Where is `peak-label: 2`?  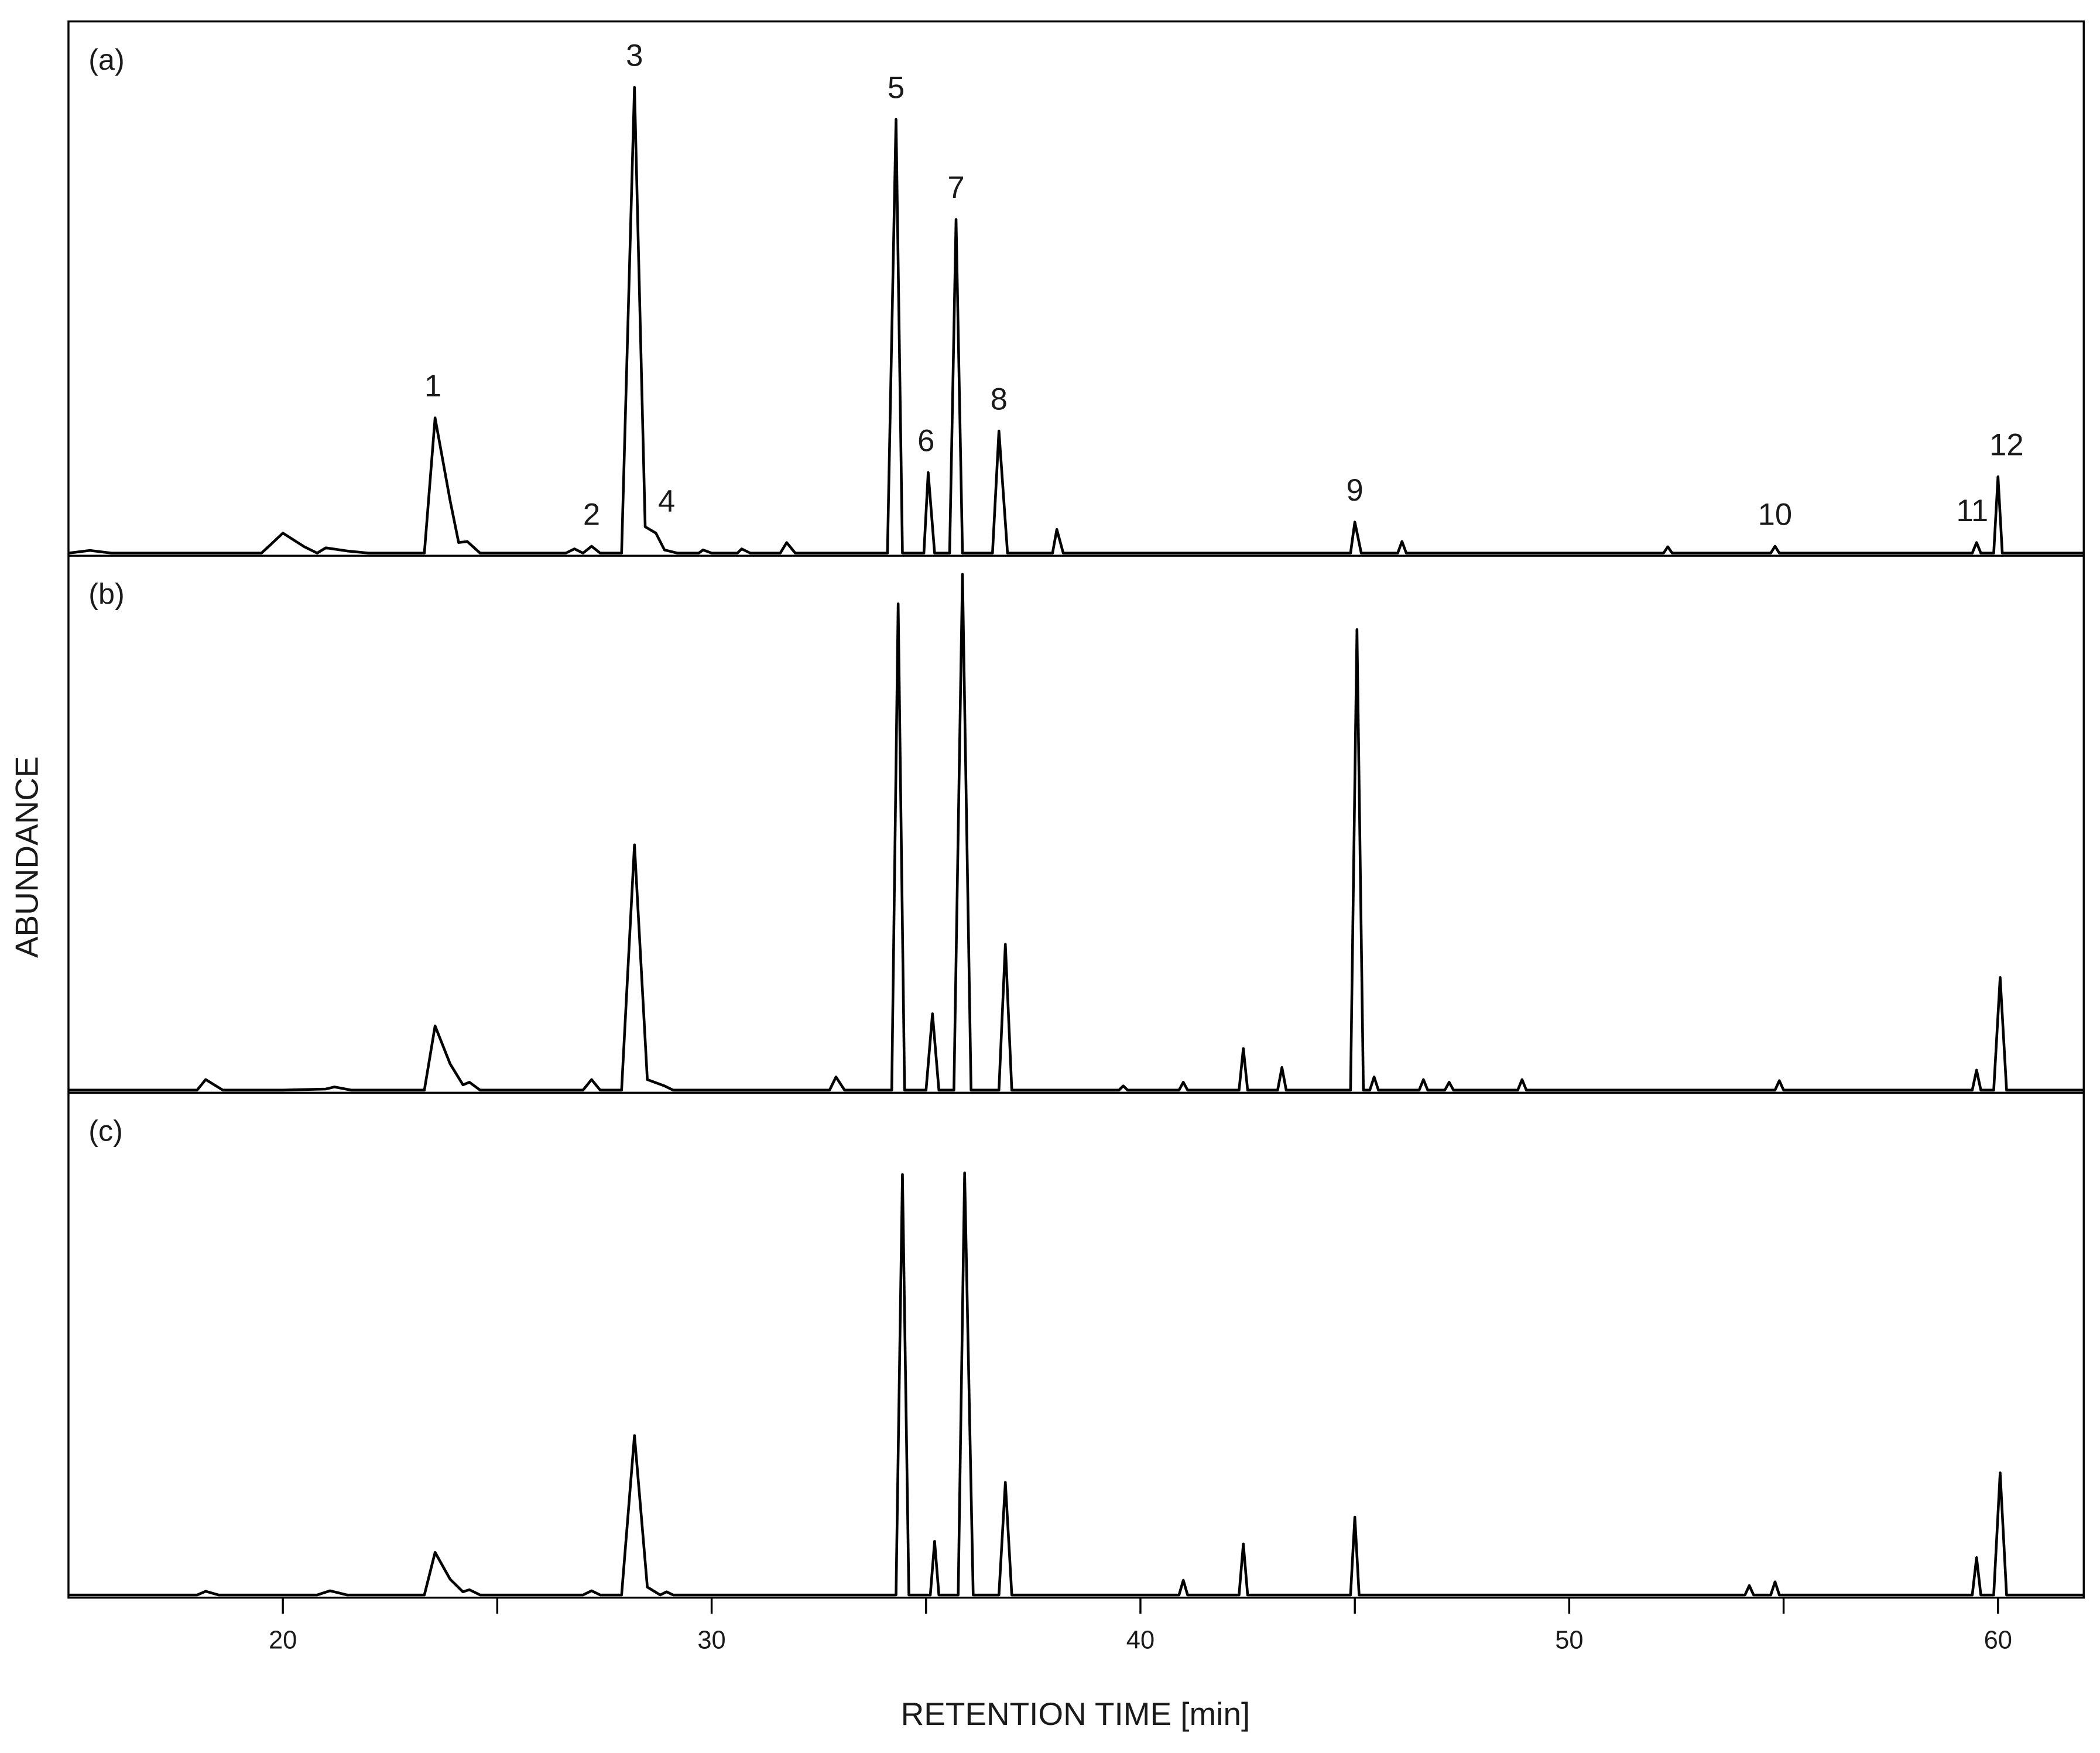
peak-label: 2 is located at coordinates (591, 514).